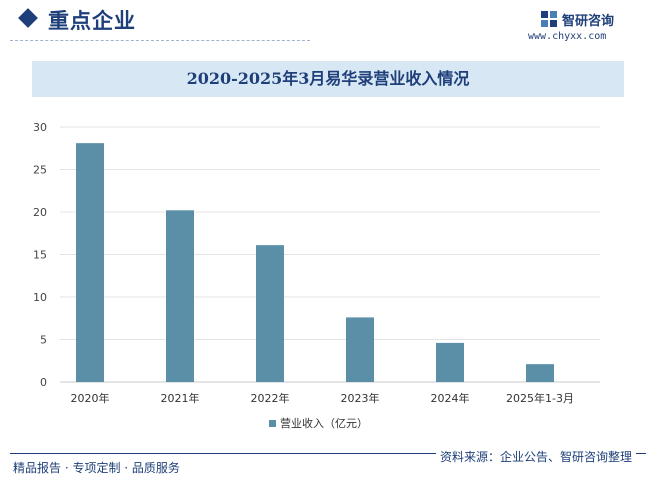 The image size is (656, 485). What do you see at coordinates (43, 340) in the screenshot?
I see `y-tick-label: 5` at bounding box center [43, 340].